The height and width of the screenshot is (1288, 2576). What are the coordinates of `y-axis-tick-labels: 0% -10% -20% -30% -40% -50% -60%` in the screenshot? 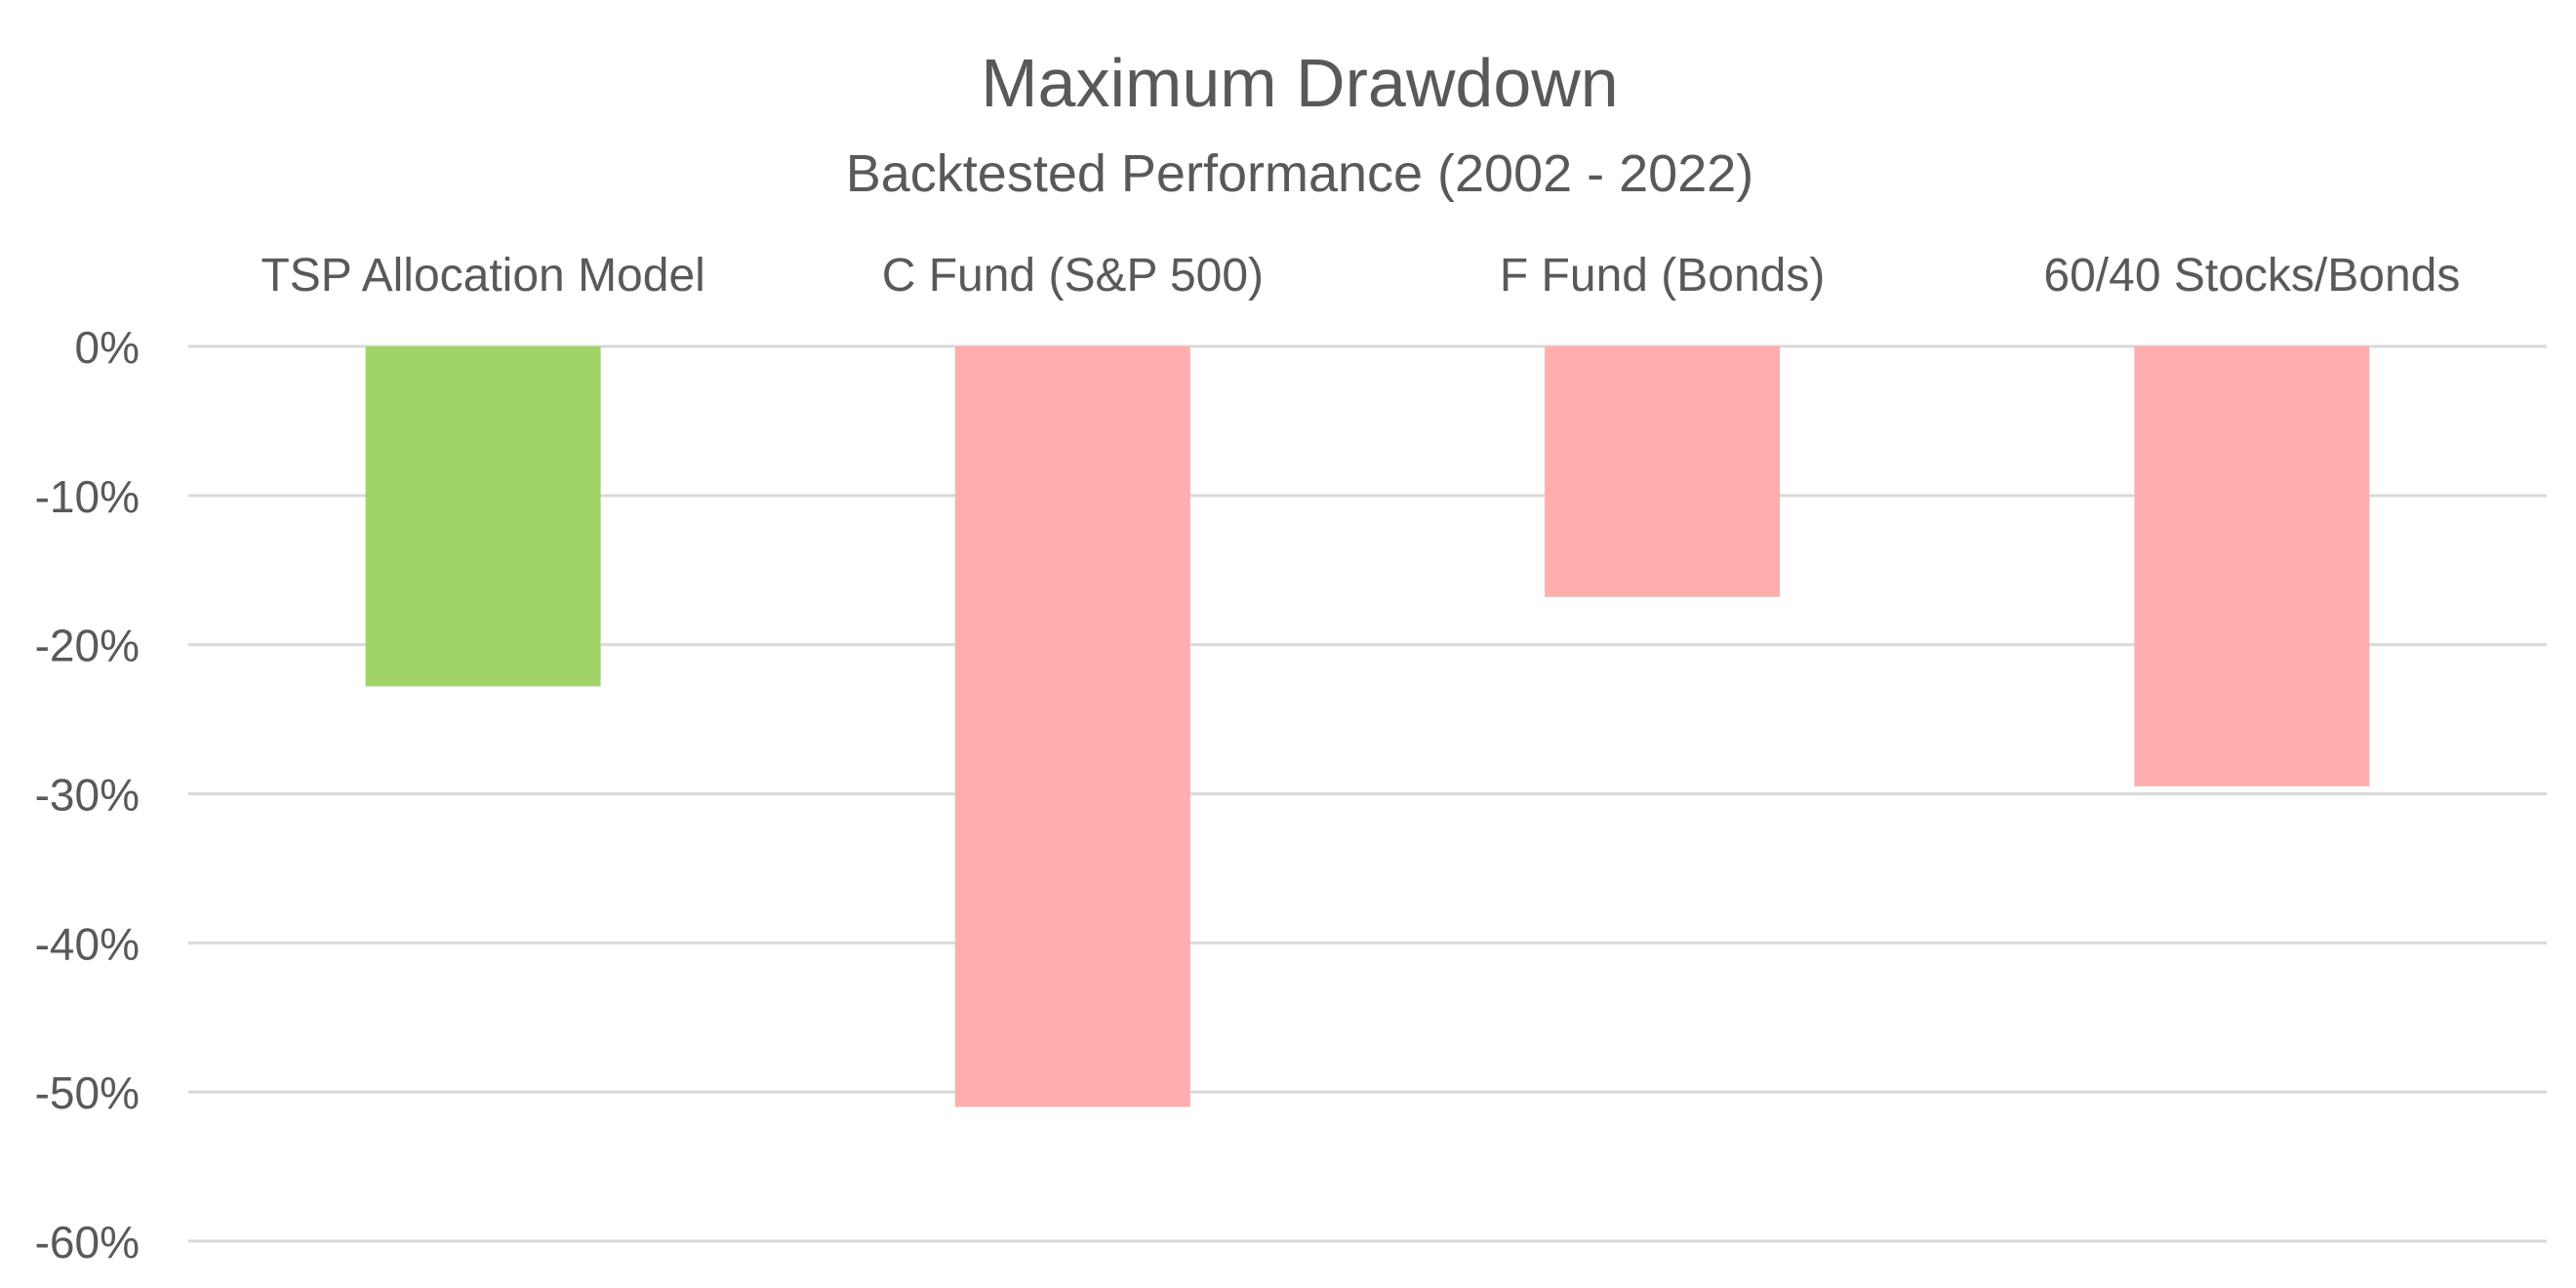 It's located at (87, 795).